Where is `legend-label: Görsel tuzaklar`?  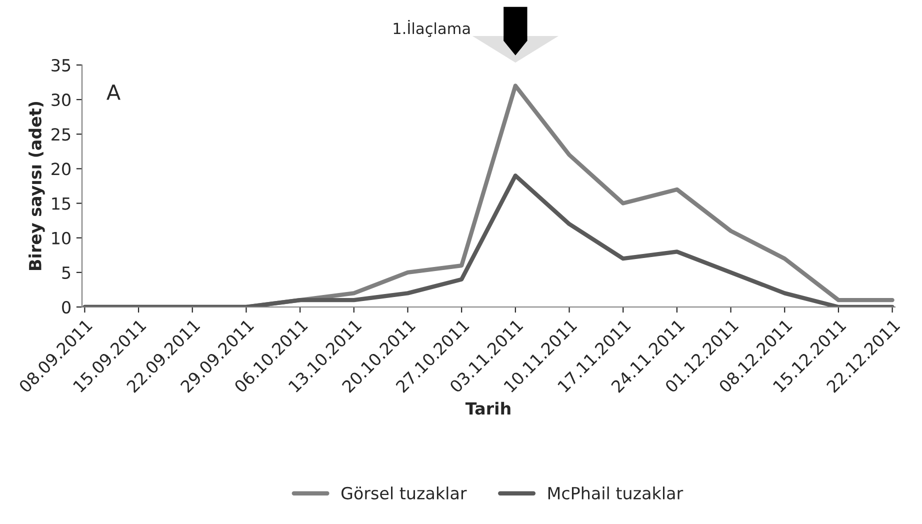
legend-label: Görsel tuzaklar is located at coordinates (404, 493).